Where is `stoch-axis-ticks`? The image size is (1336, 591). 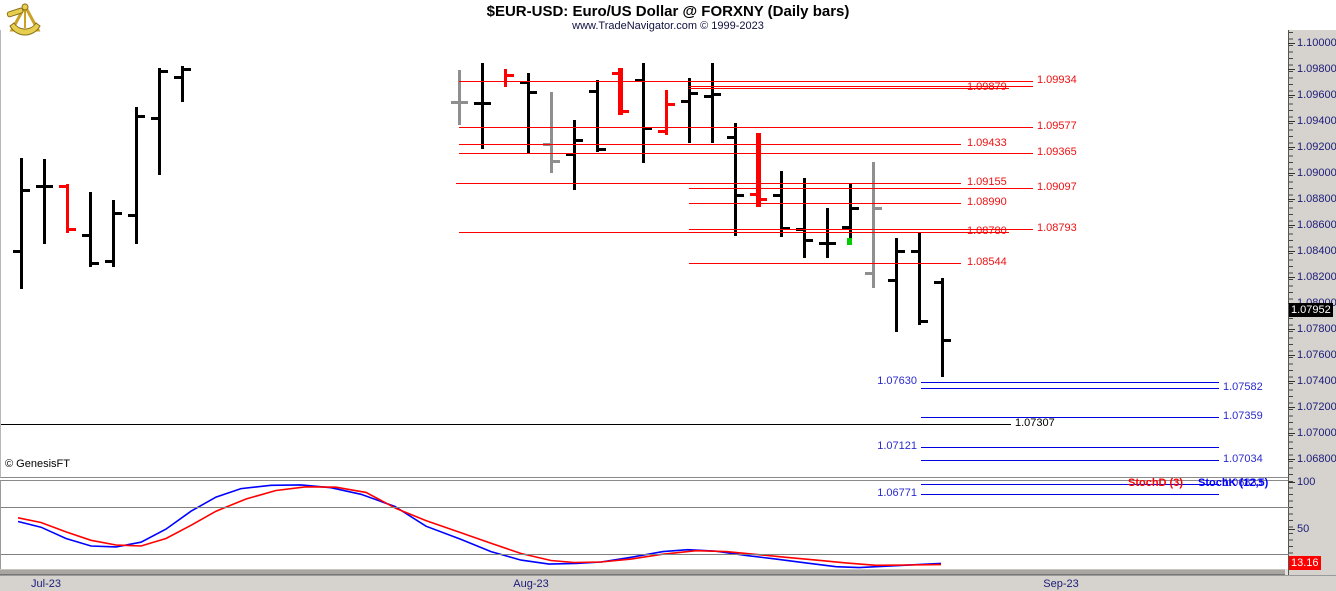
stoch-axis-ticks is located at coordinates (1291, 525).